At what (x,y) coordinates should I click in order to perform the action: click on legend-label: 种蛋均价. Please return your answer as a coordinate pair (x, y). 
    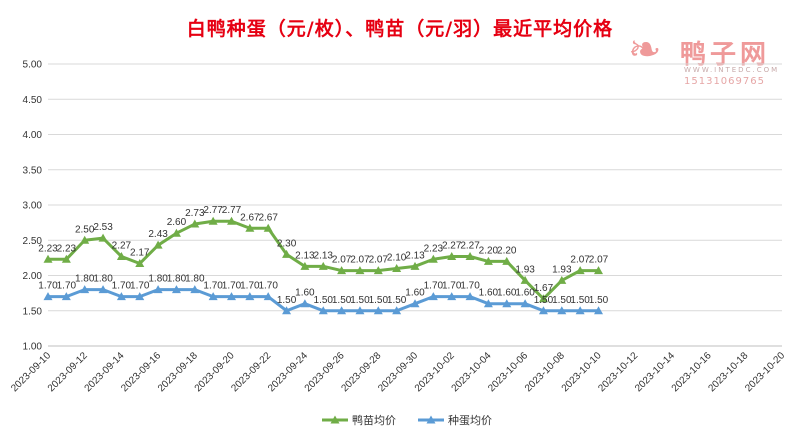
    Looking at the image, I should click on (470, 420).